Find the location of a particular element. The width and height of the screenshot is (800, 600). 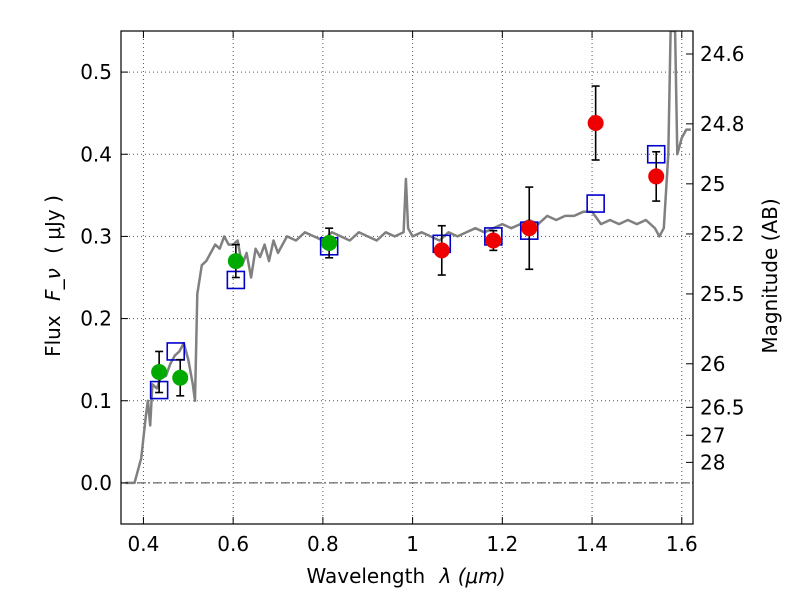

y-axis-label-text: Flux is located at coordinates (53, 336).